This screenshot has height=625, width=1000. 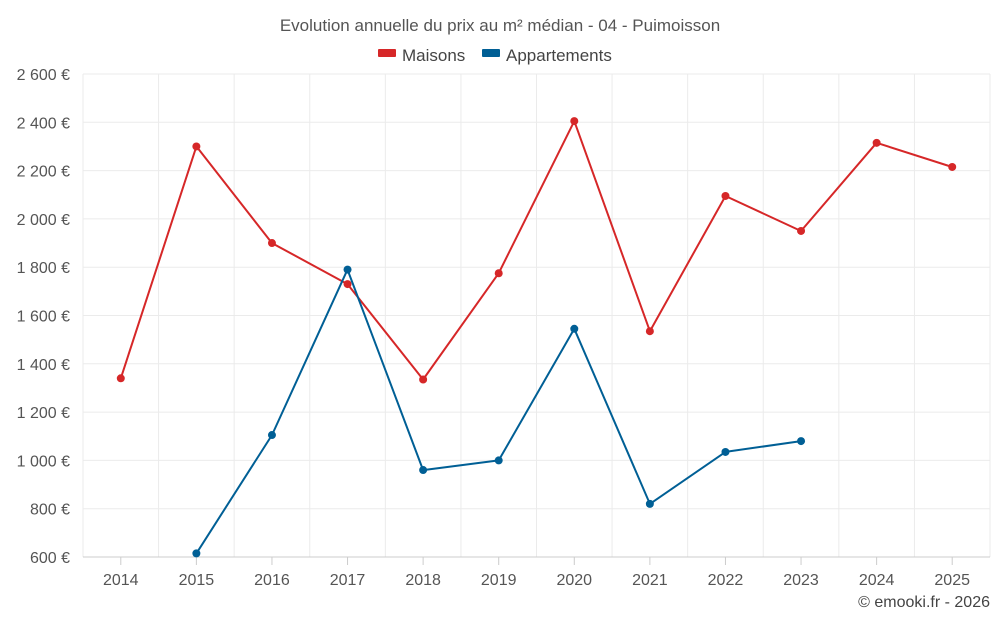 What do you see at coordinates (121, 580) in the screenshot?
I see `x-tick-label: 2014` at bounding box center [121, 580].